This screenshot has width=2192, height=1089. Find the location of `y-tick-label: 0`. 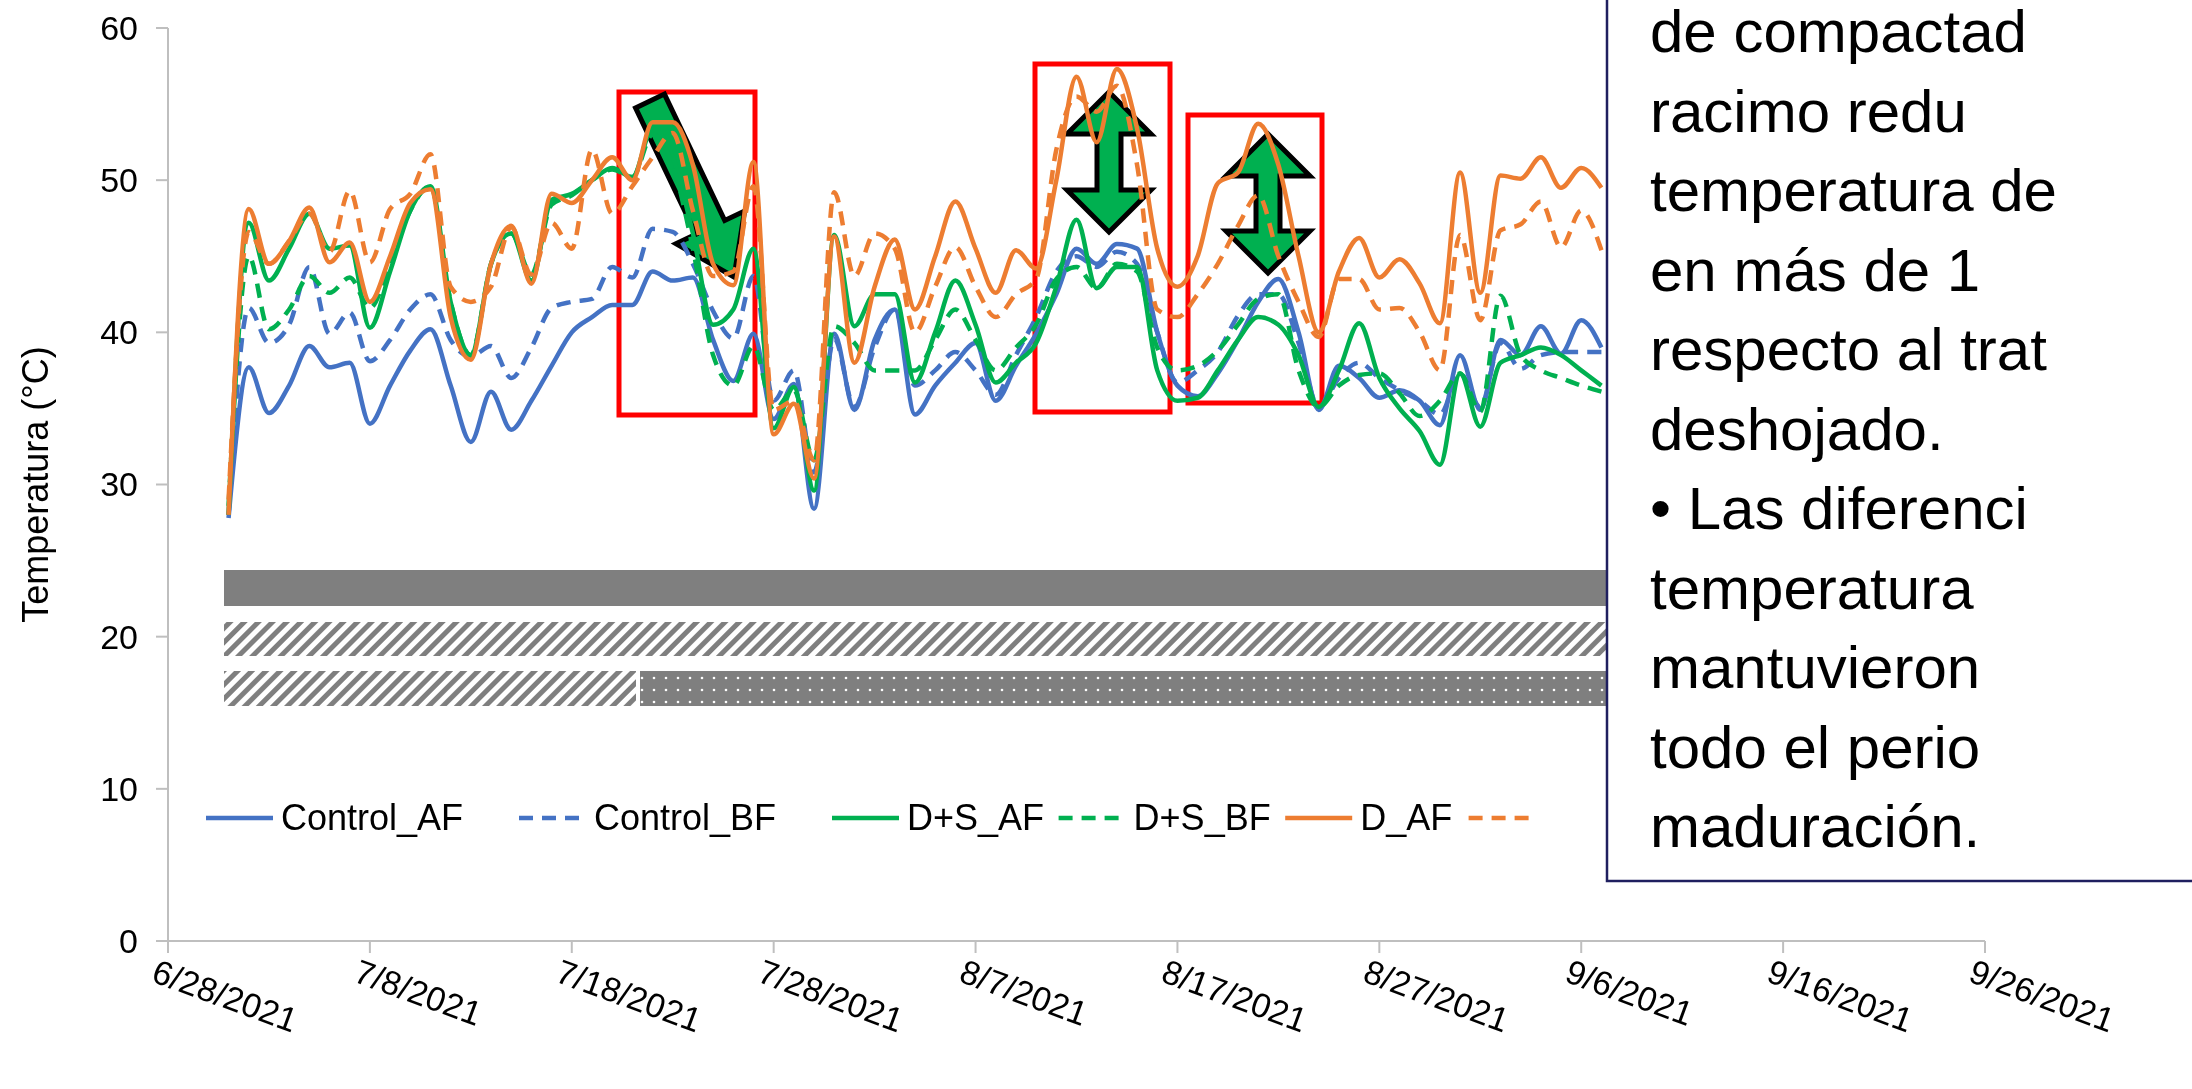

y-tick-label: 0 is located at coordinates (128, 940).